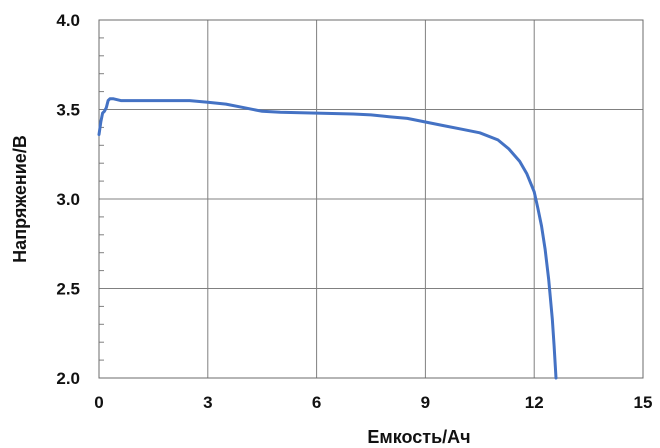  What do you see at coordinates (534, 402) in the screenshot?
I see `x-tick-label: 12` at bounding box center [534, 402].